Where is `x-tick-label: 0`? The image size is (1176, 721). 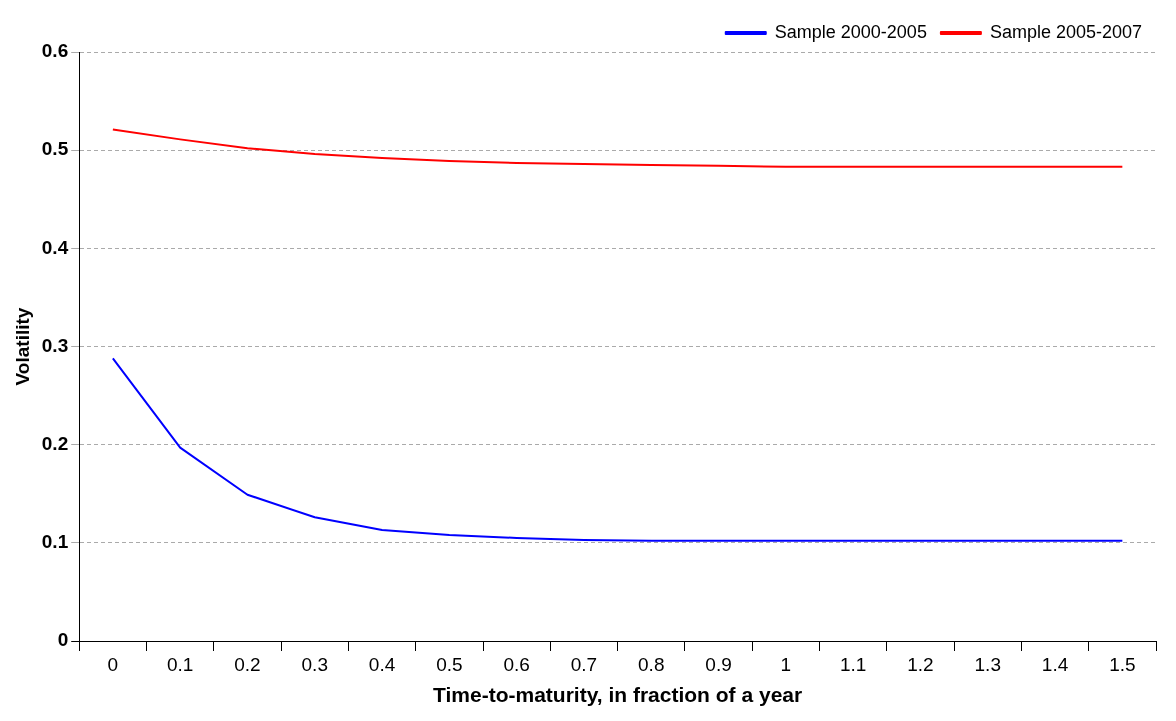
x-tick-label: 0 is located at coordinates (113, 664).